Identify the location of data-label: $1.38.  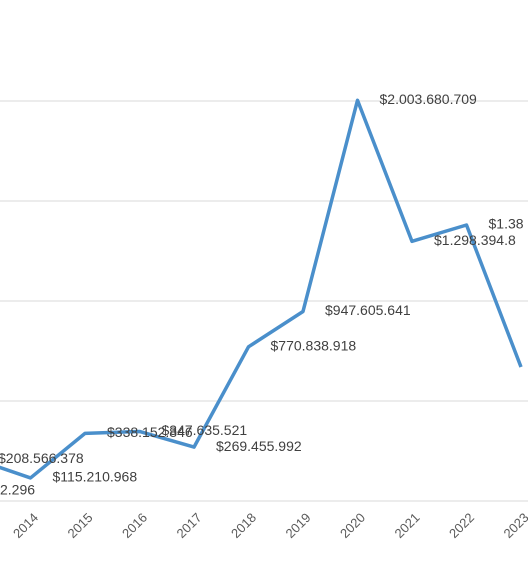
(506, 224).